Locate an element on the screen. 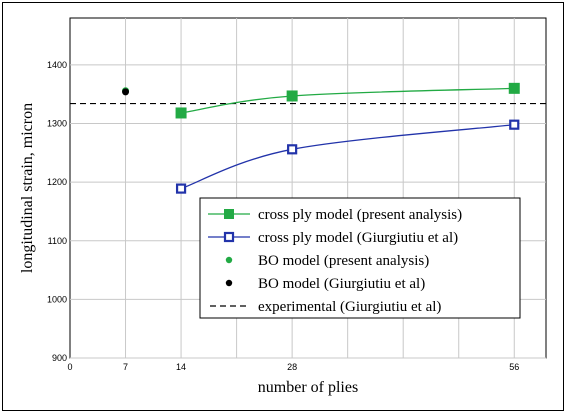 The width and height of the screenshot is (568, 415). x-tick-label: 28 is located at coordinates (292, 367).